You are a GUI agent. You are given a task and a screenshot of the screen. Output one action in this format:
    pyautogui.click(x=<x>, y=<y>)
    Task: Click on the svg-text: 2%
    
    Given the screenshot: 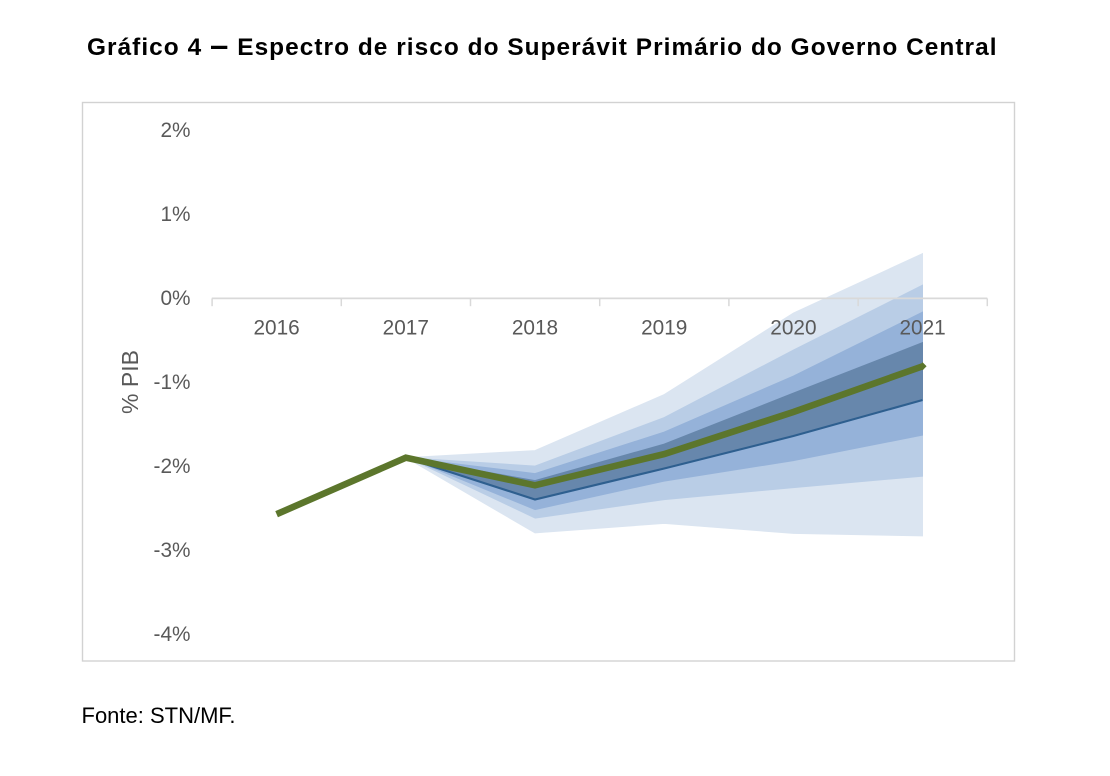 What is the action you would take?
    pyautogui.click(x=175, y=130)
    